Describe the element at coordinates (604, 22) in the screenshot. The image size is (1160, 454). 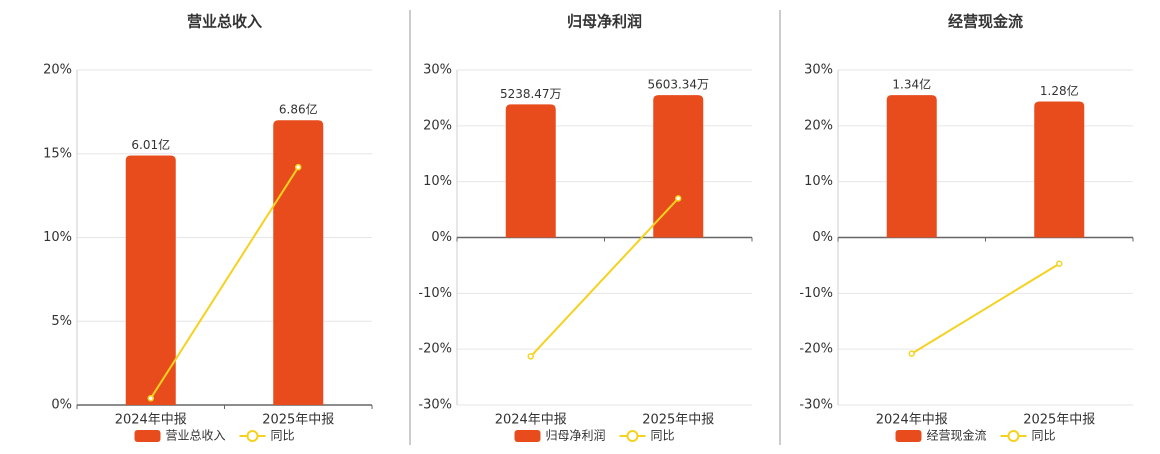
I see `chart-title: 归母净利润` at that location.